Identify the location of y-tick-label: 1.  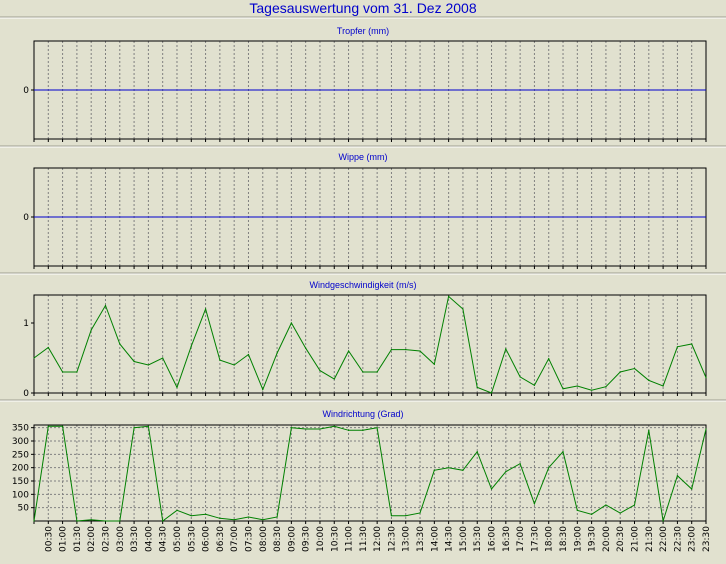
(26, 324).